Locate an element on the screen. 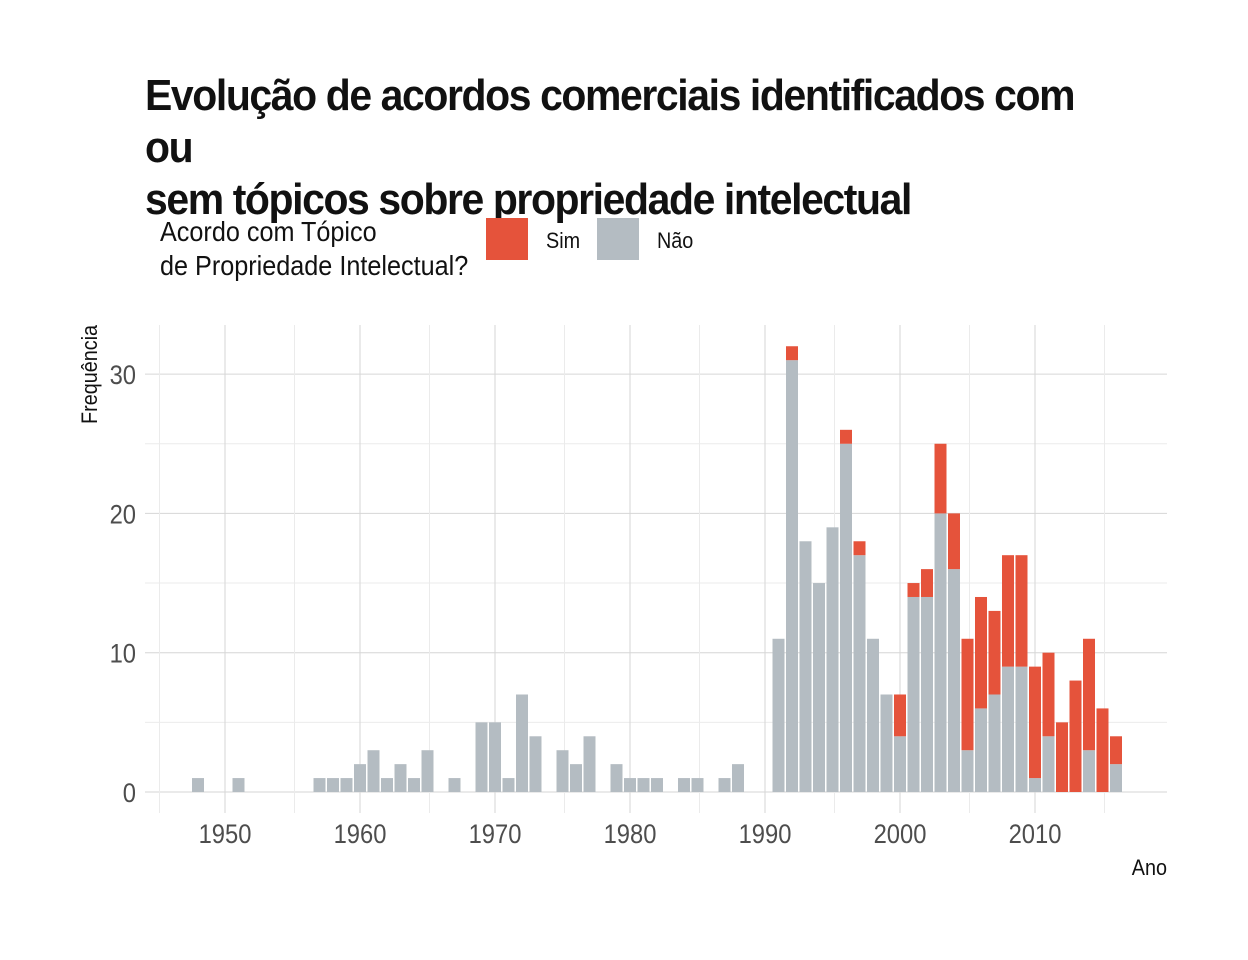 The height and width of the screenshot is (960, 1248). bar-nao-1987 is located at coordinates (724, 785).